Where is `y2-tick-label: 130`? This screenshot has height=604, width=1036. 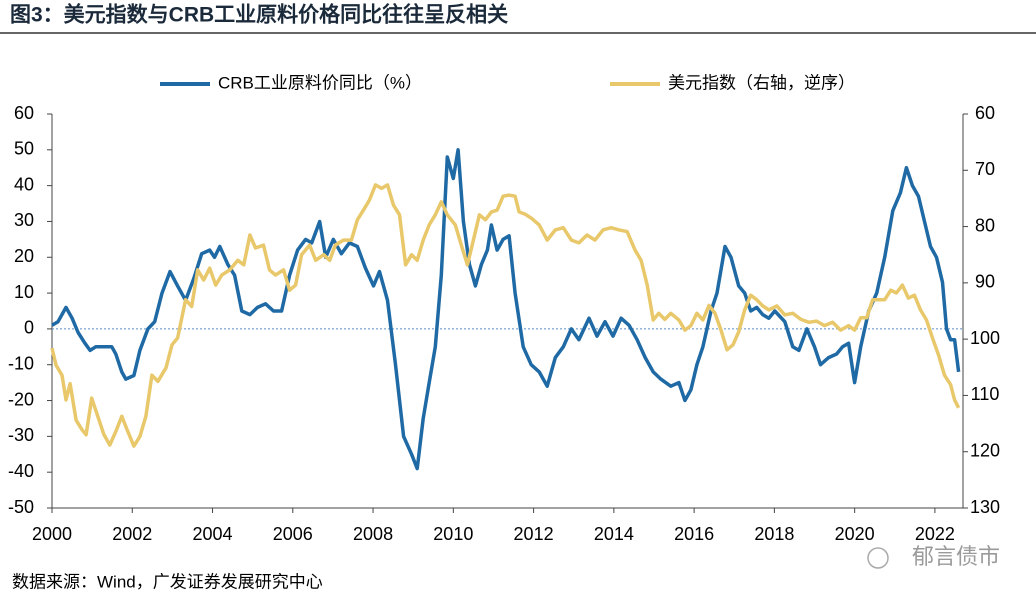
y2-tick-label: 130 is located at coordinates (985, 507).